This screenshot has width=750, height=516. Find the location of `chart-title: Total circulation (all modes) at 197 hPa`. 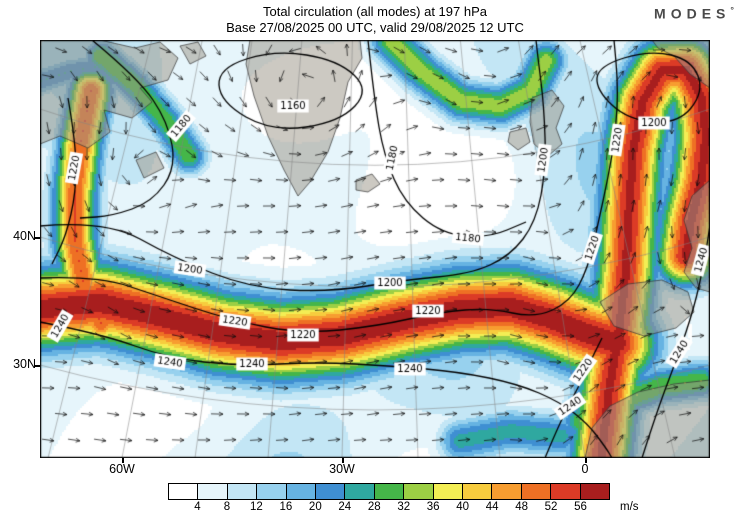

chart-title: Total circulation (all modes) at 197 hPa is located at coordinates (374, 11).